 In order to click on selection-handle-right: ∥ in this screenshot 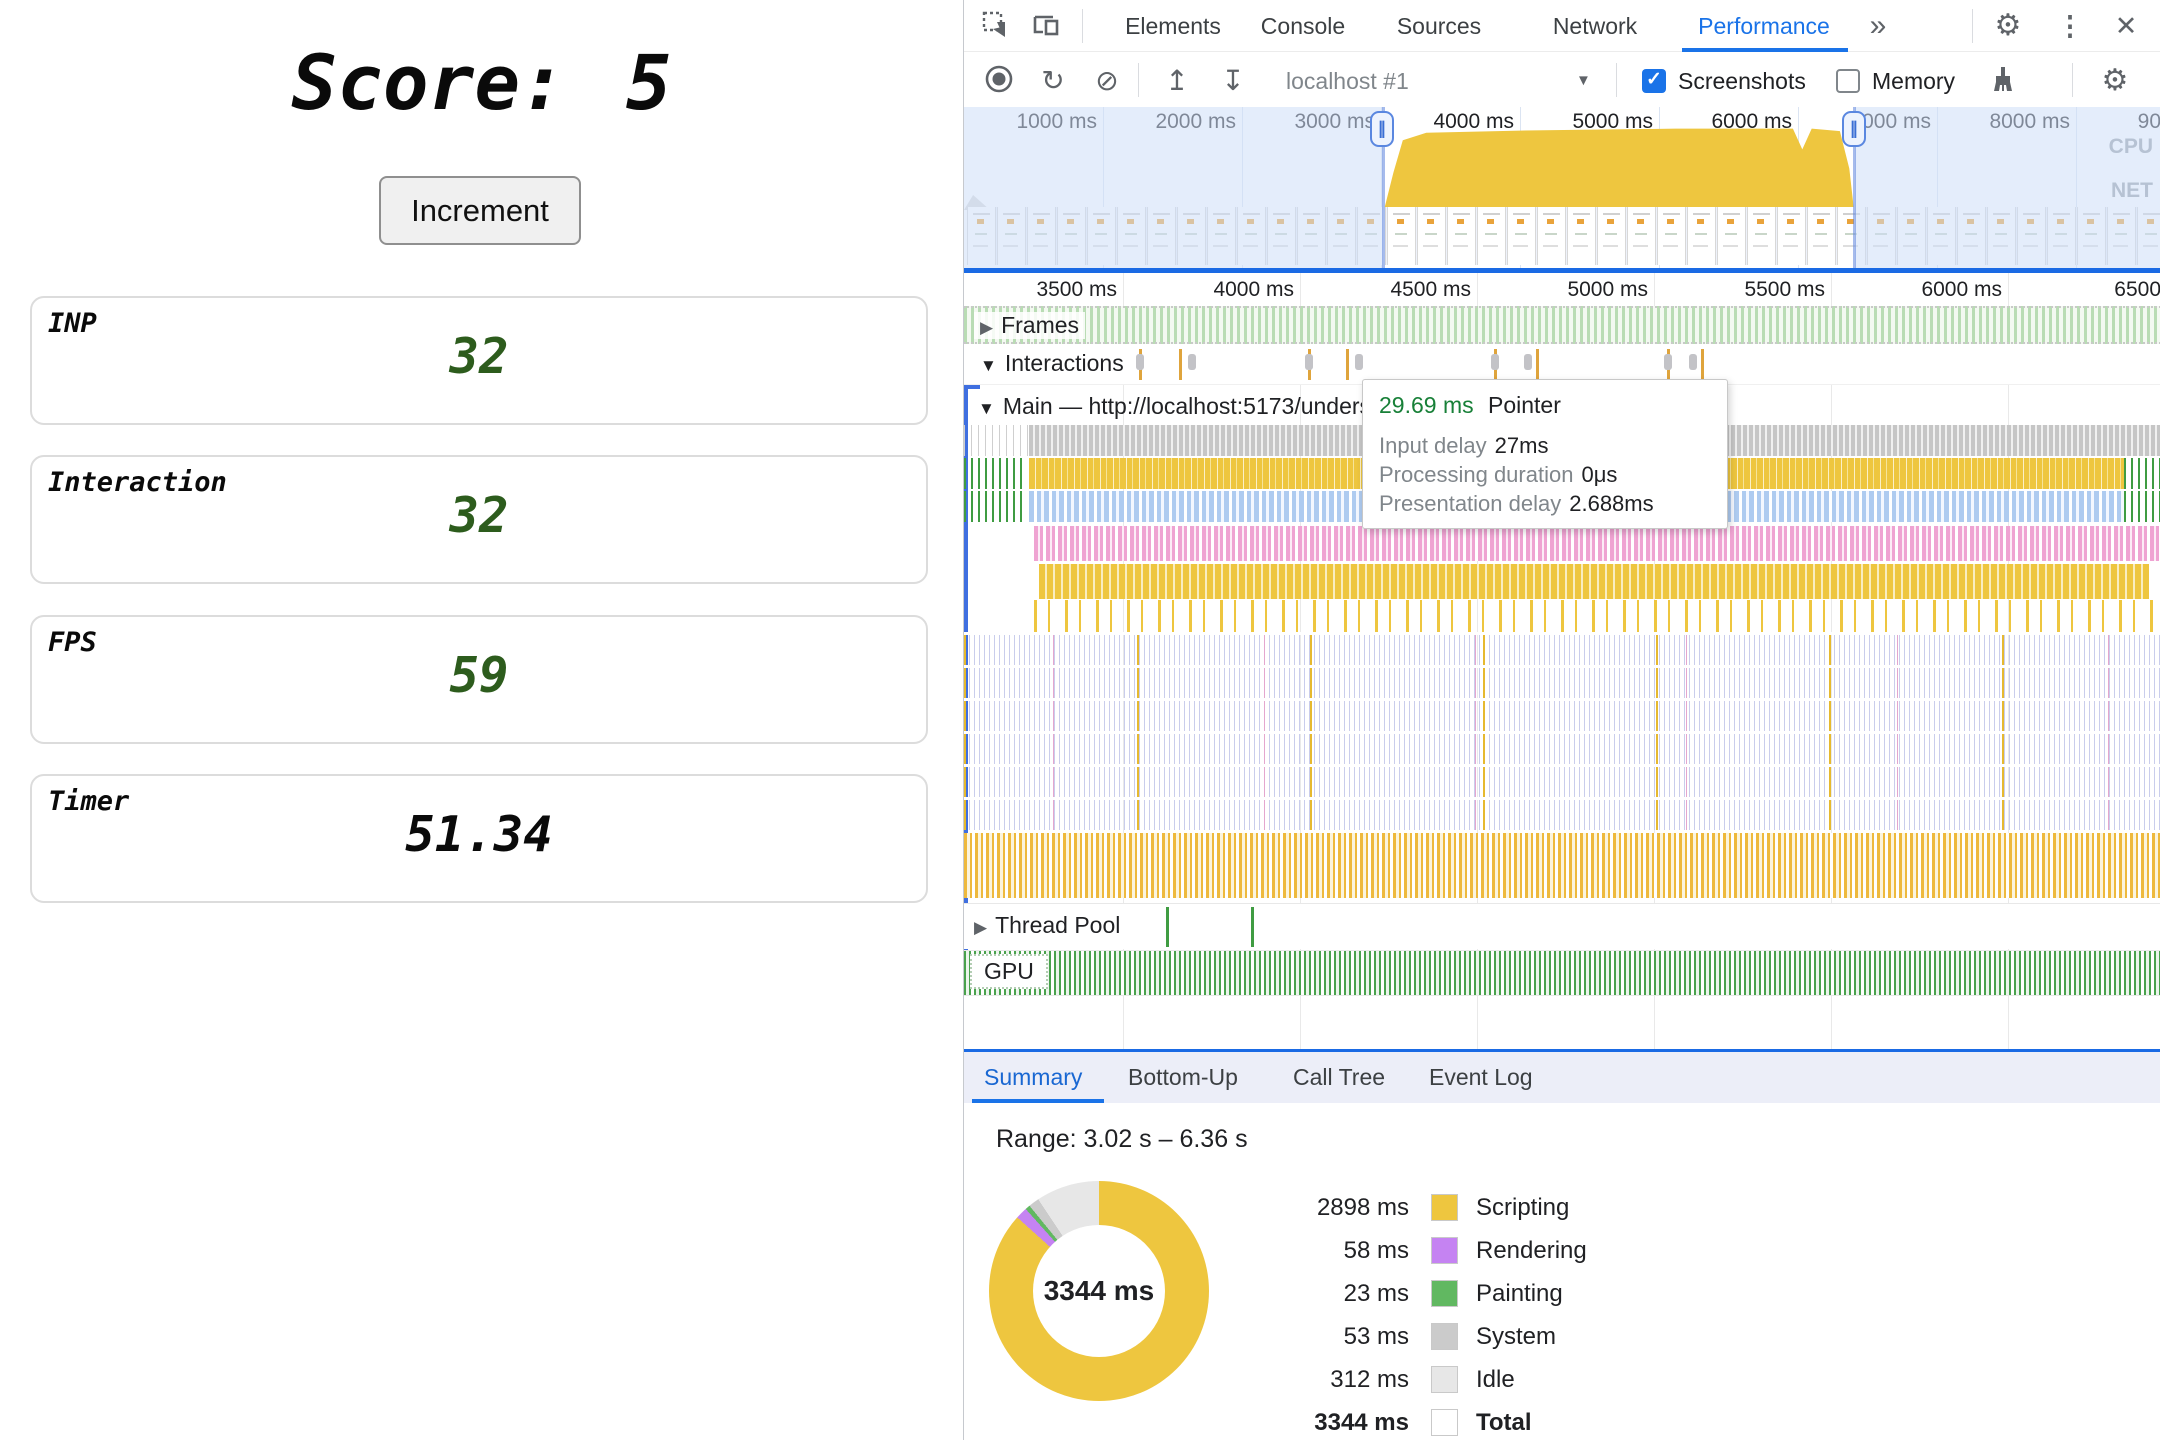, I will do `click(1854, 129)`.